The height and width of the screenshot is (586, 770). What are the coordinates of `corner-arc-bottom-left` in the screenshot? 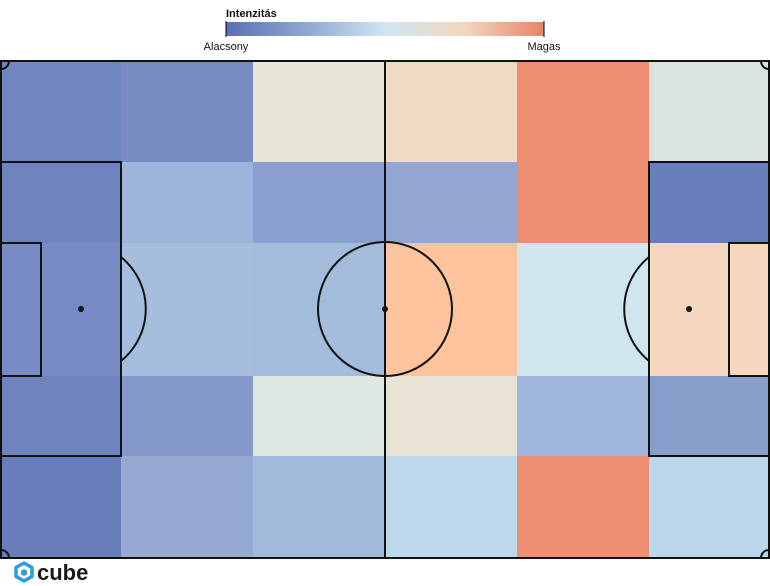 It's located at (5, 554).